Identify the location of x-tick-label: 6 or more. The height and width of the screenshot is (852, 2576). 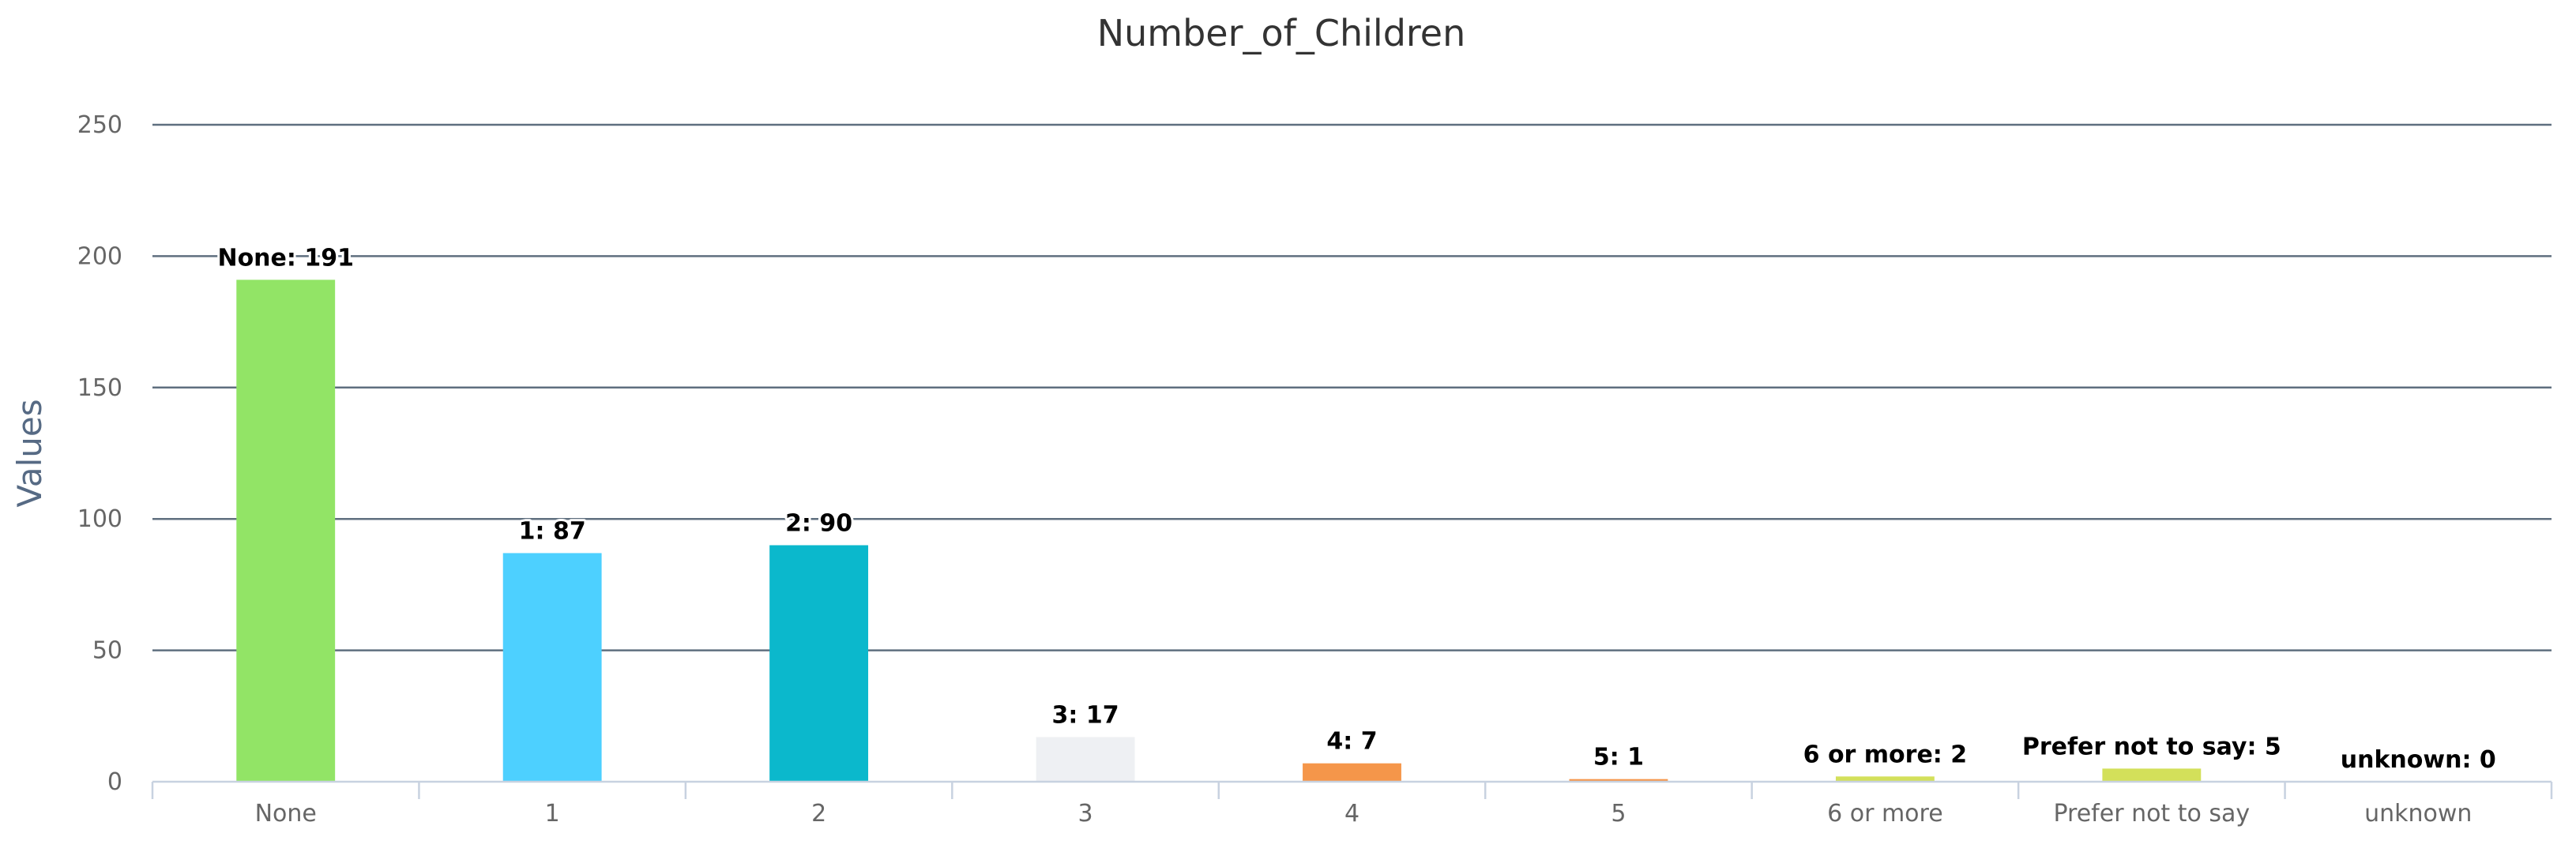
(1885, 814).